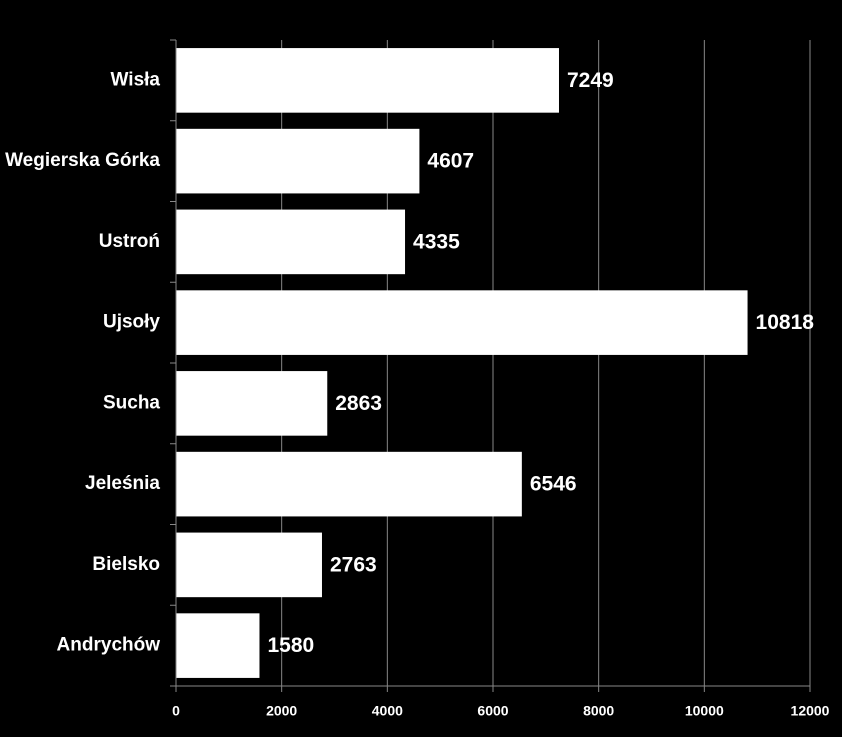 The image size is (842, 737). Describe the element at coordinates (436, 241) in the screenshot. I see `value-label: 4335` at that location.